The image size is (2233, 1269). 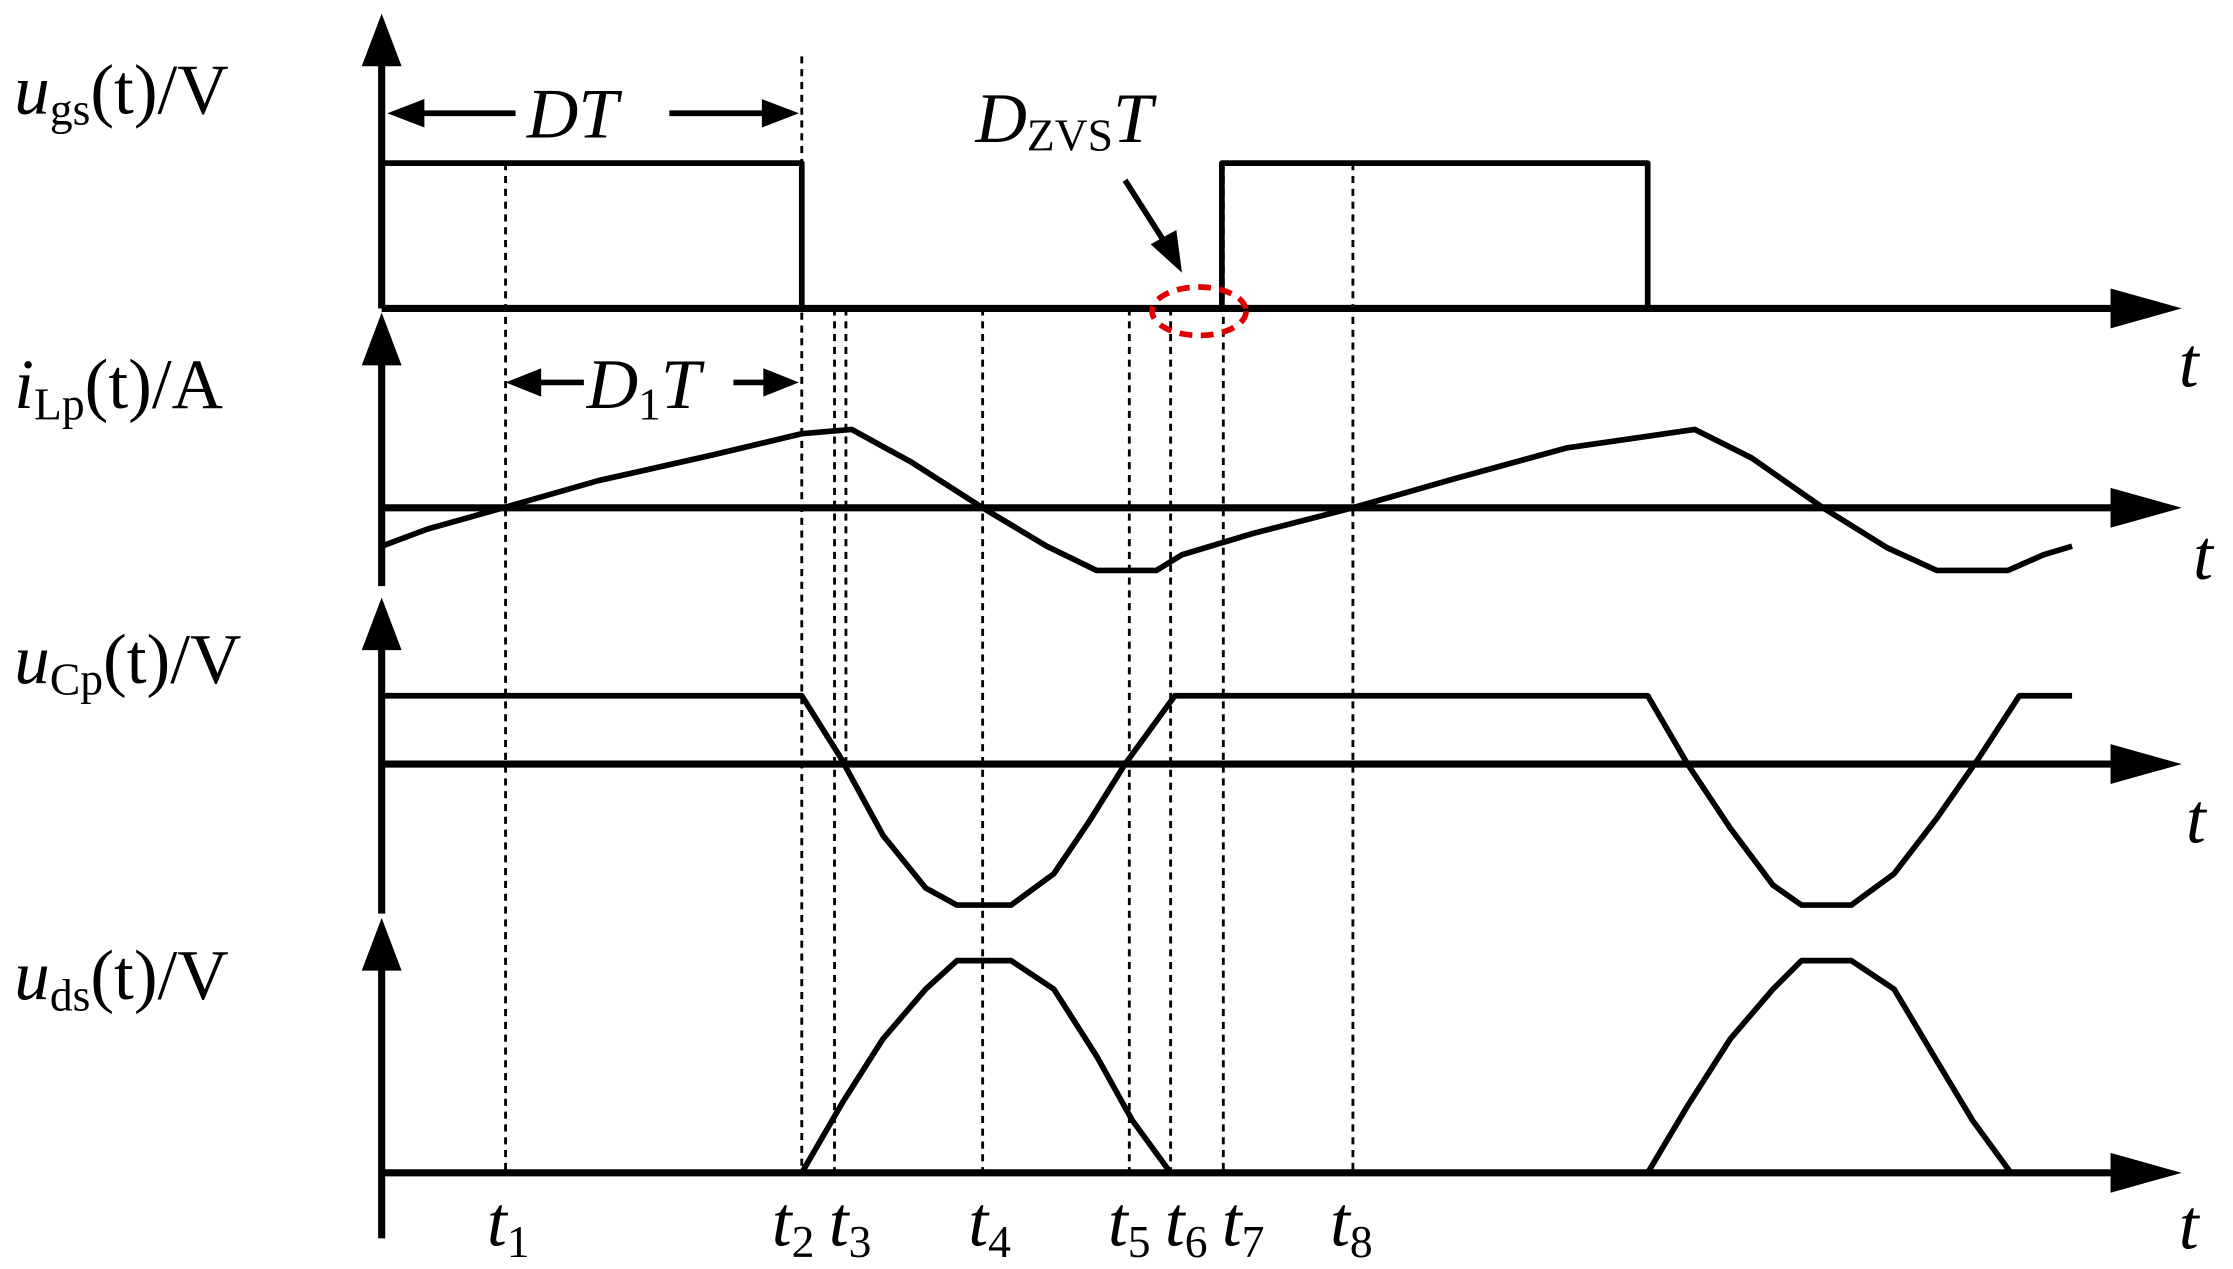 What do you see at coordinates (127, 662) in the screenshot?
I see `signal-label: uCp(t)/V` at bounding box center [127, 662].